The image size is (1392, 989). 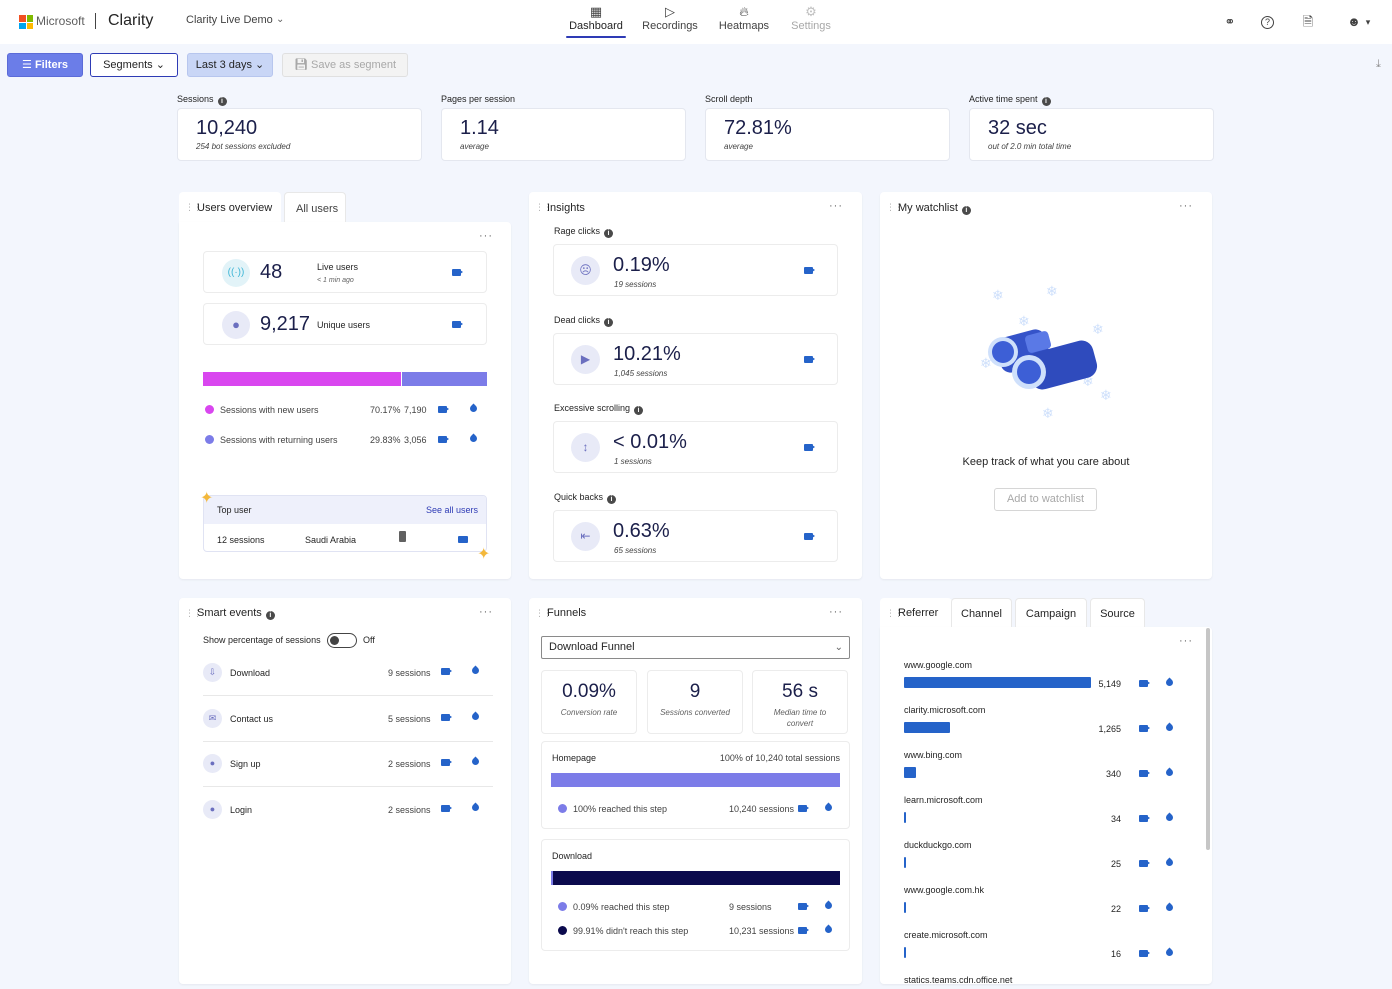 What do you see at coordinates (1017, 128) in the screenshot?
I see `metric-value: 32 sec` at bounding box center [1017, 128].